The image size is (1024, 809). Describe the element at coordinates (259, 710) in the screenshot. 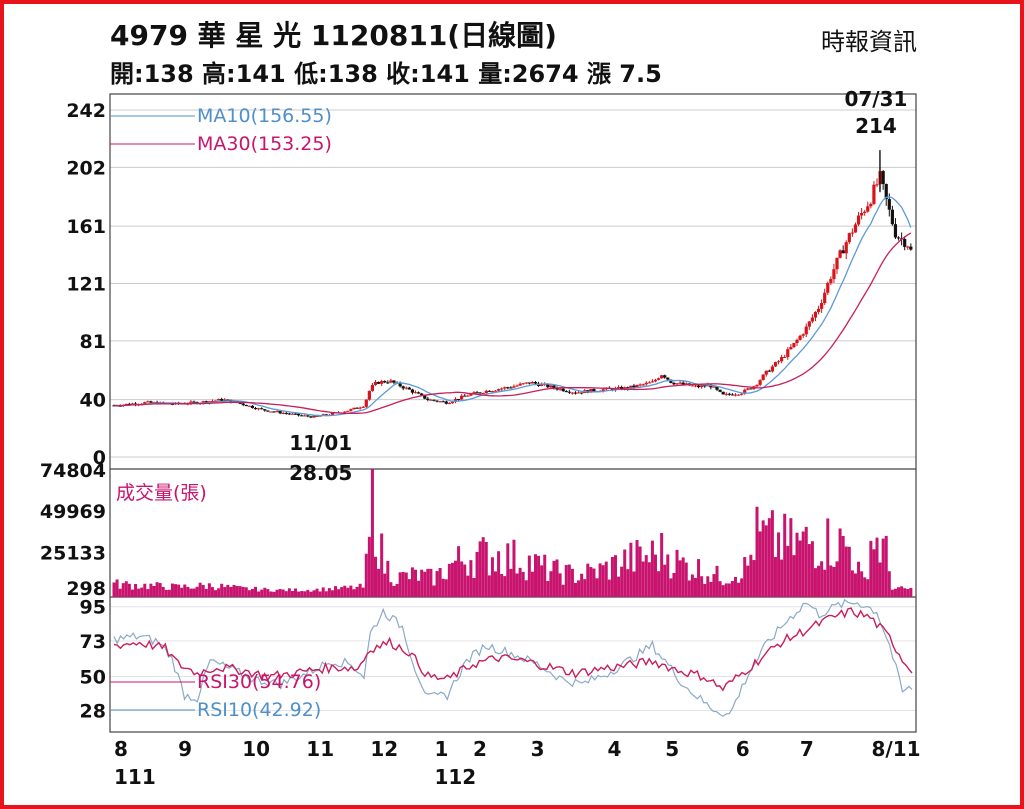

I see `rsi-legend-entry: RSI10(42.92)` at that location.